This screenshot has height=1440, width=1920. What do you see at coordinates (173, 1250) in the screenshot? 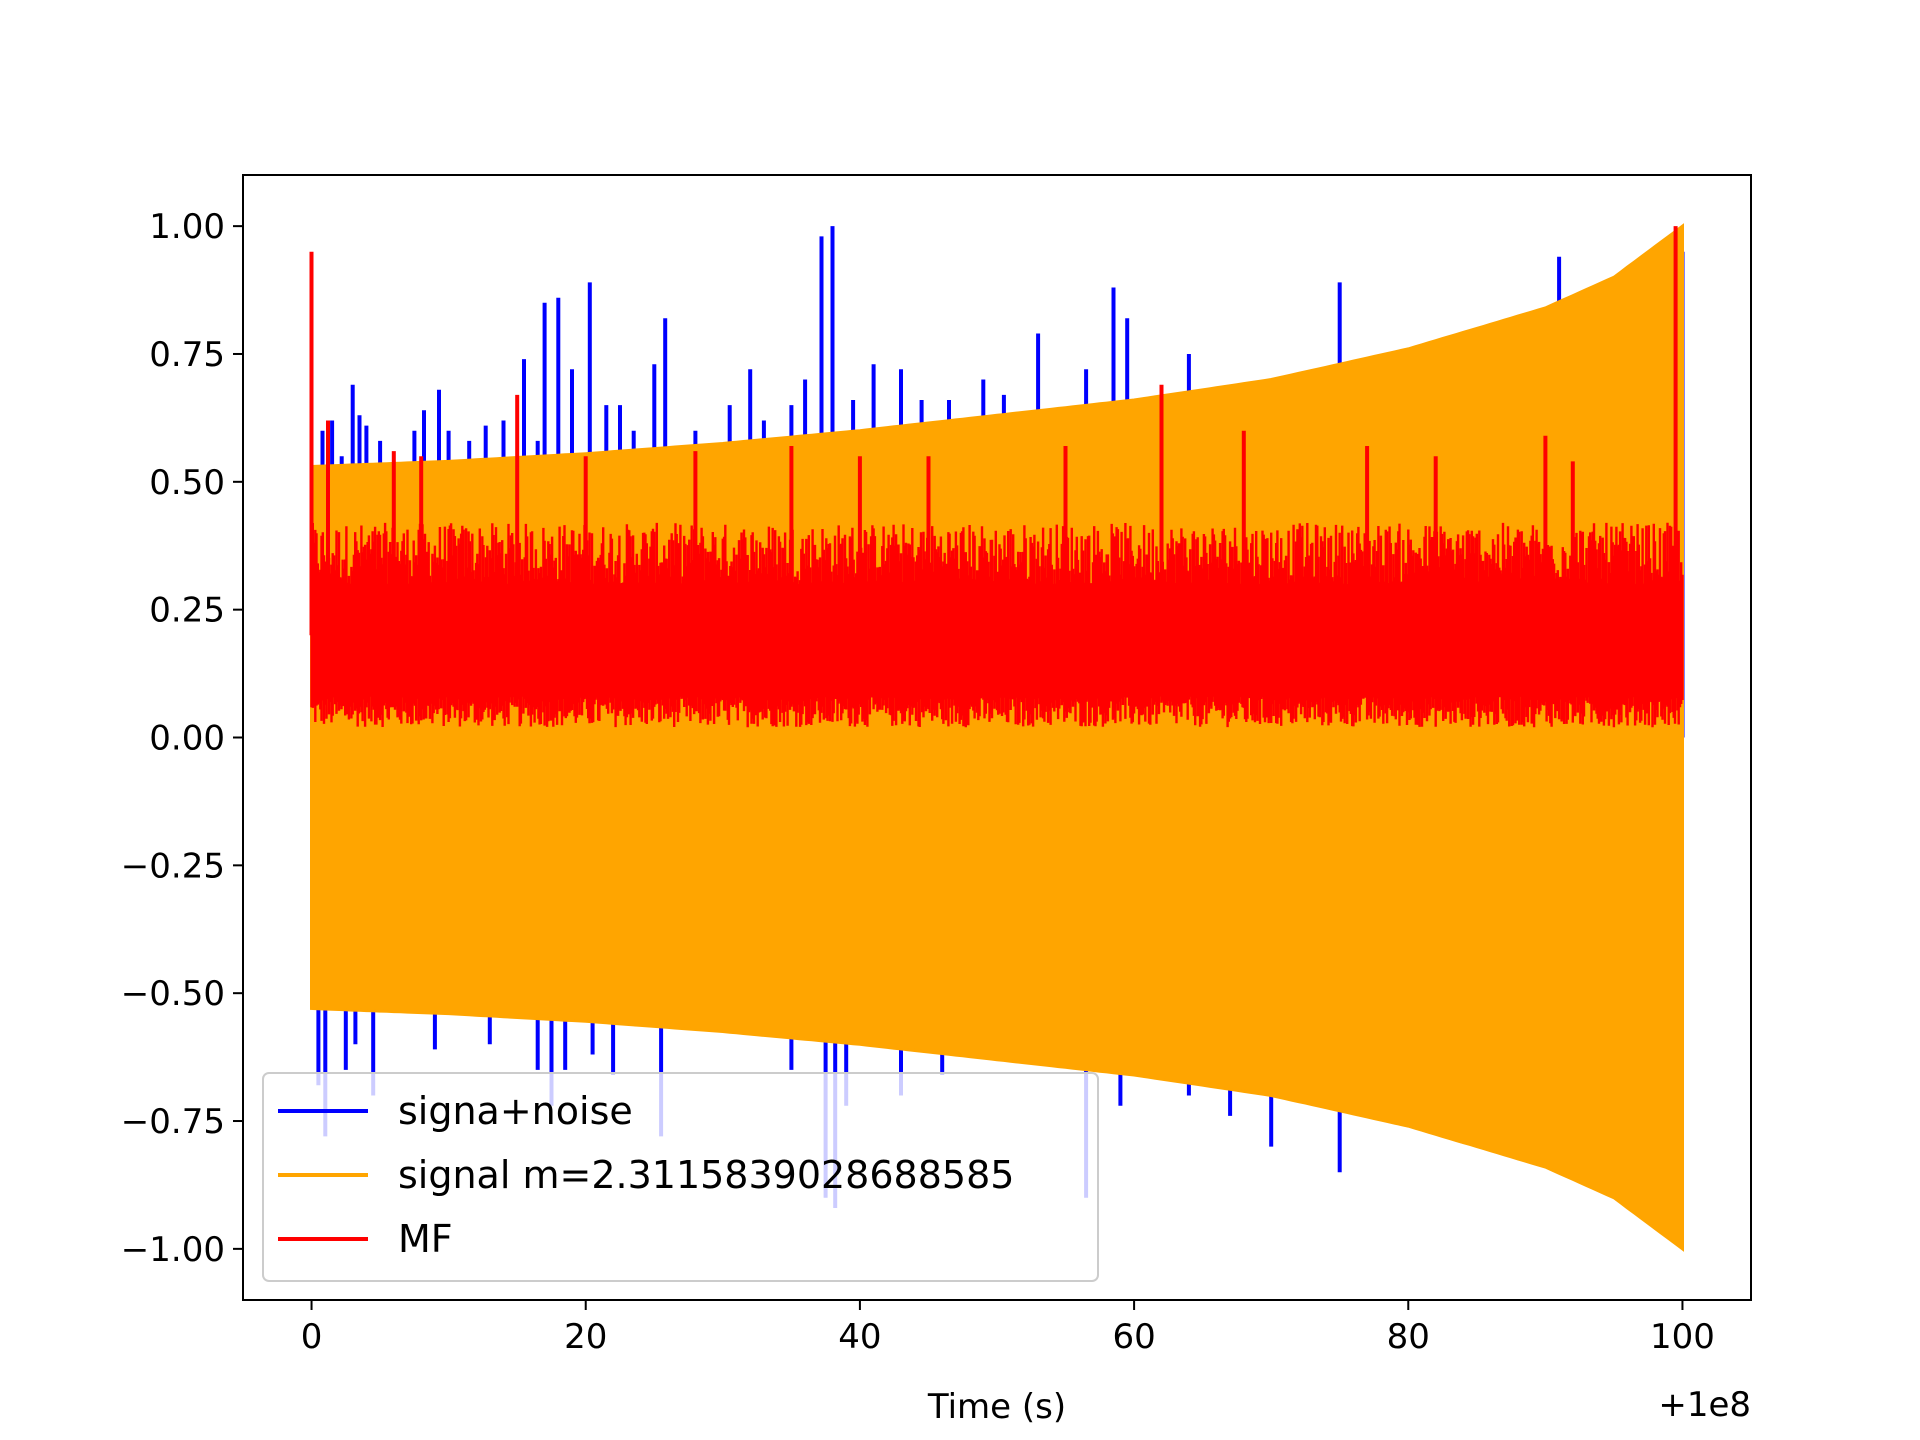
I see `y-tick-label: −1.00` at bounding box center [173, 1250].